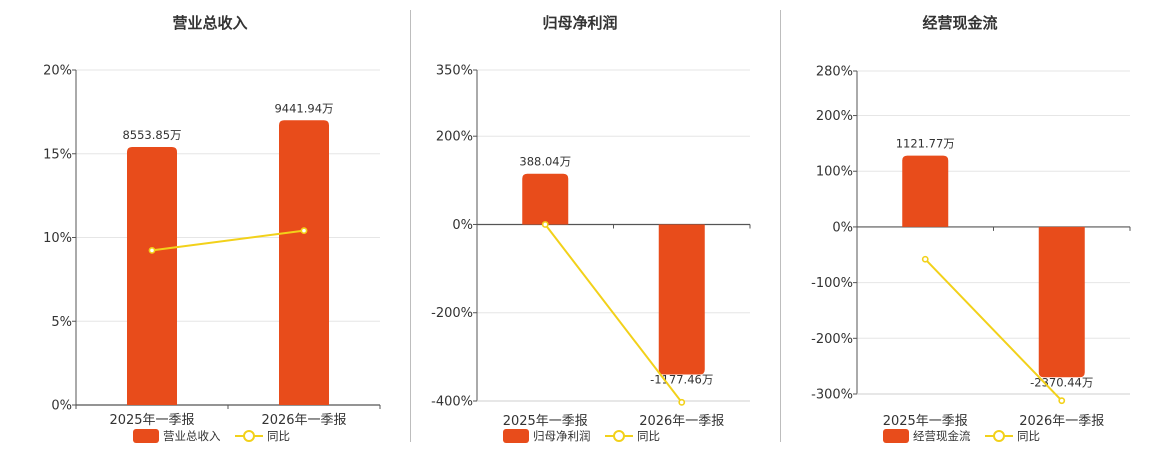  What do you see at coordinates (959, 23) in the screenshot?
I see `chart-title: 经营现金流` at bounding box center [959, 23].